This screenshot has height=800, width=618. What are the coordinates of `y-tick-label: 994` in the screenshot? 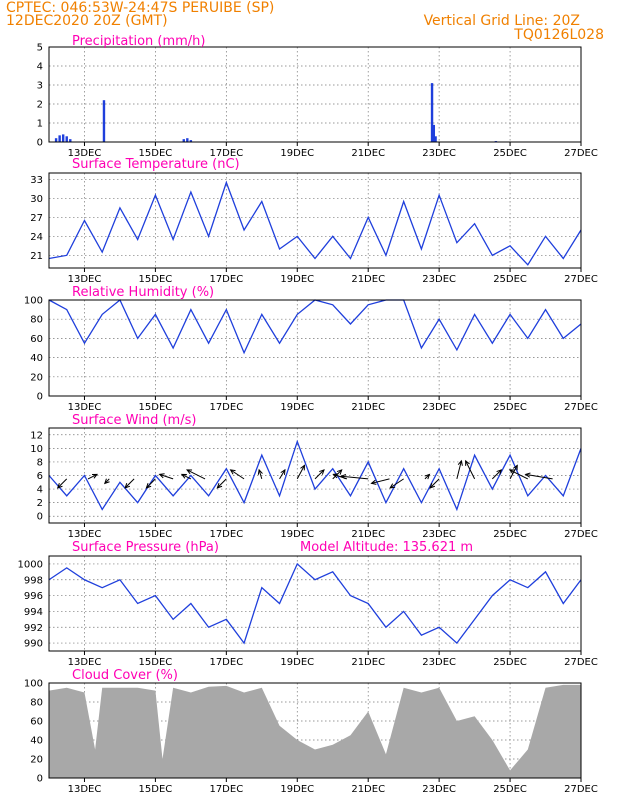 It's located at (33, 612).